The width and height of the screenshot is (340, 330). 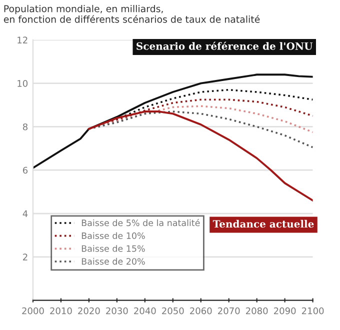 What do you see at coordinates (224, 46) in the screenshot?
I see `text: Scenario de référence de l'ONU` at bounding box center [224, 46].